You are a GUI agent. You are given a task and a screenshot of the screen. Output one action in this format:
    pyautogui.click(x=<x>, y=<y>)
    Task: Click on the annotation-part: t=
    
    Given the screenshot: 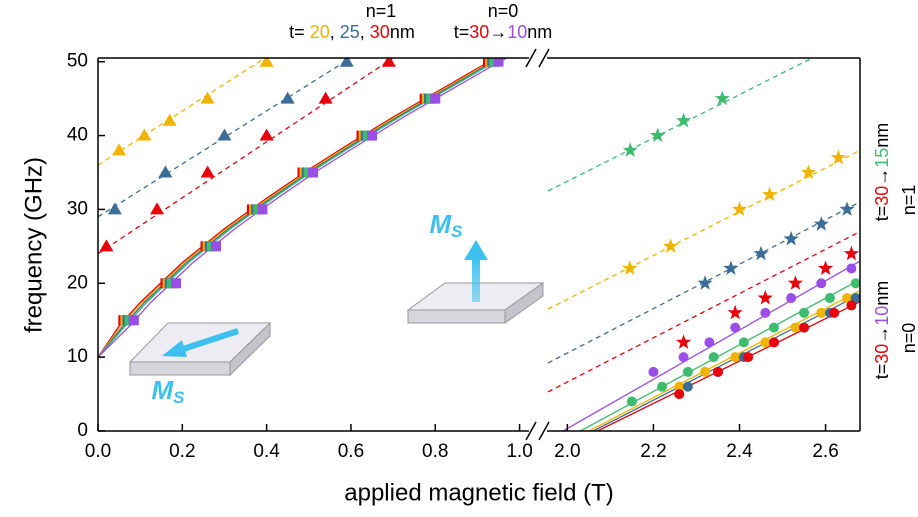 What is the action you would take?
    pyautogui.click(x=299, y=32)
    